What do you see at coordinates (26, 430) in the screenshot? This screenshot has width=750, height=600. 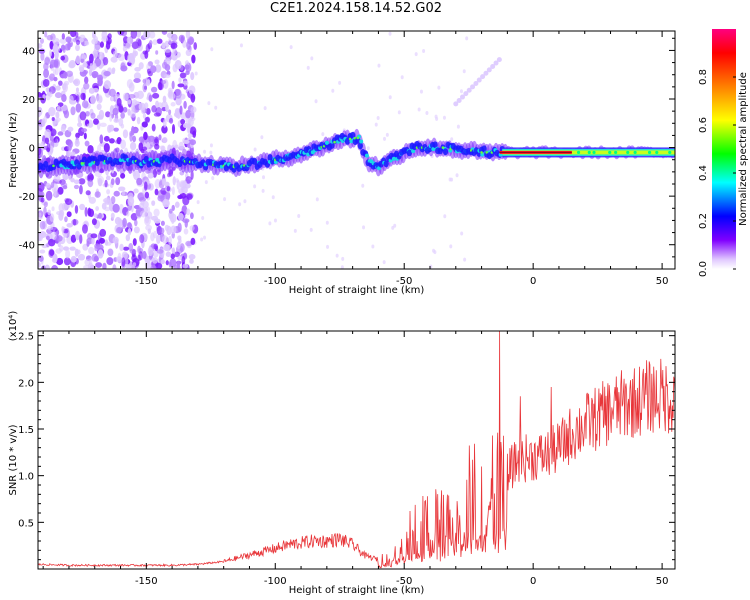 I see `y-tick-label: 1.5` at bounding box center [26, 430].